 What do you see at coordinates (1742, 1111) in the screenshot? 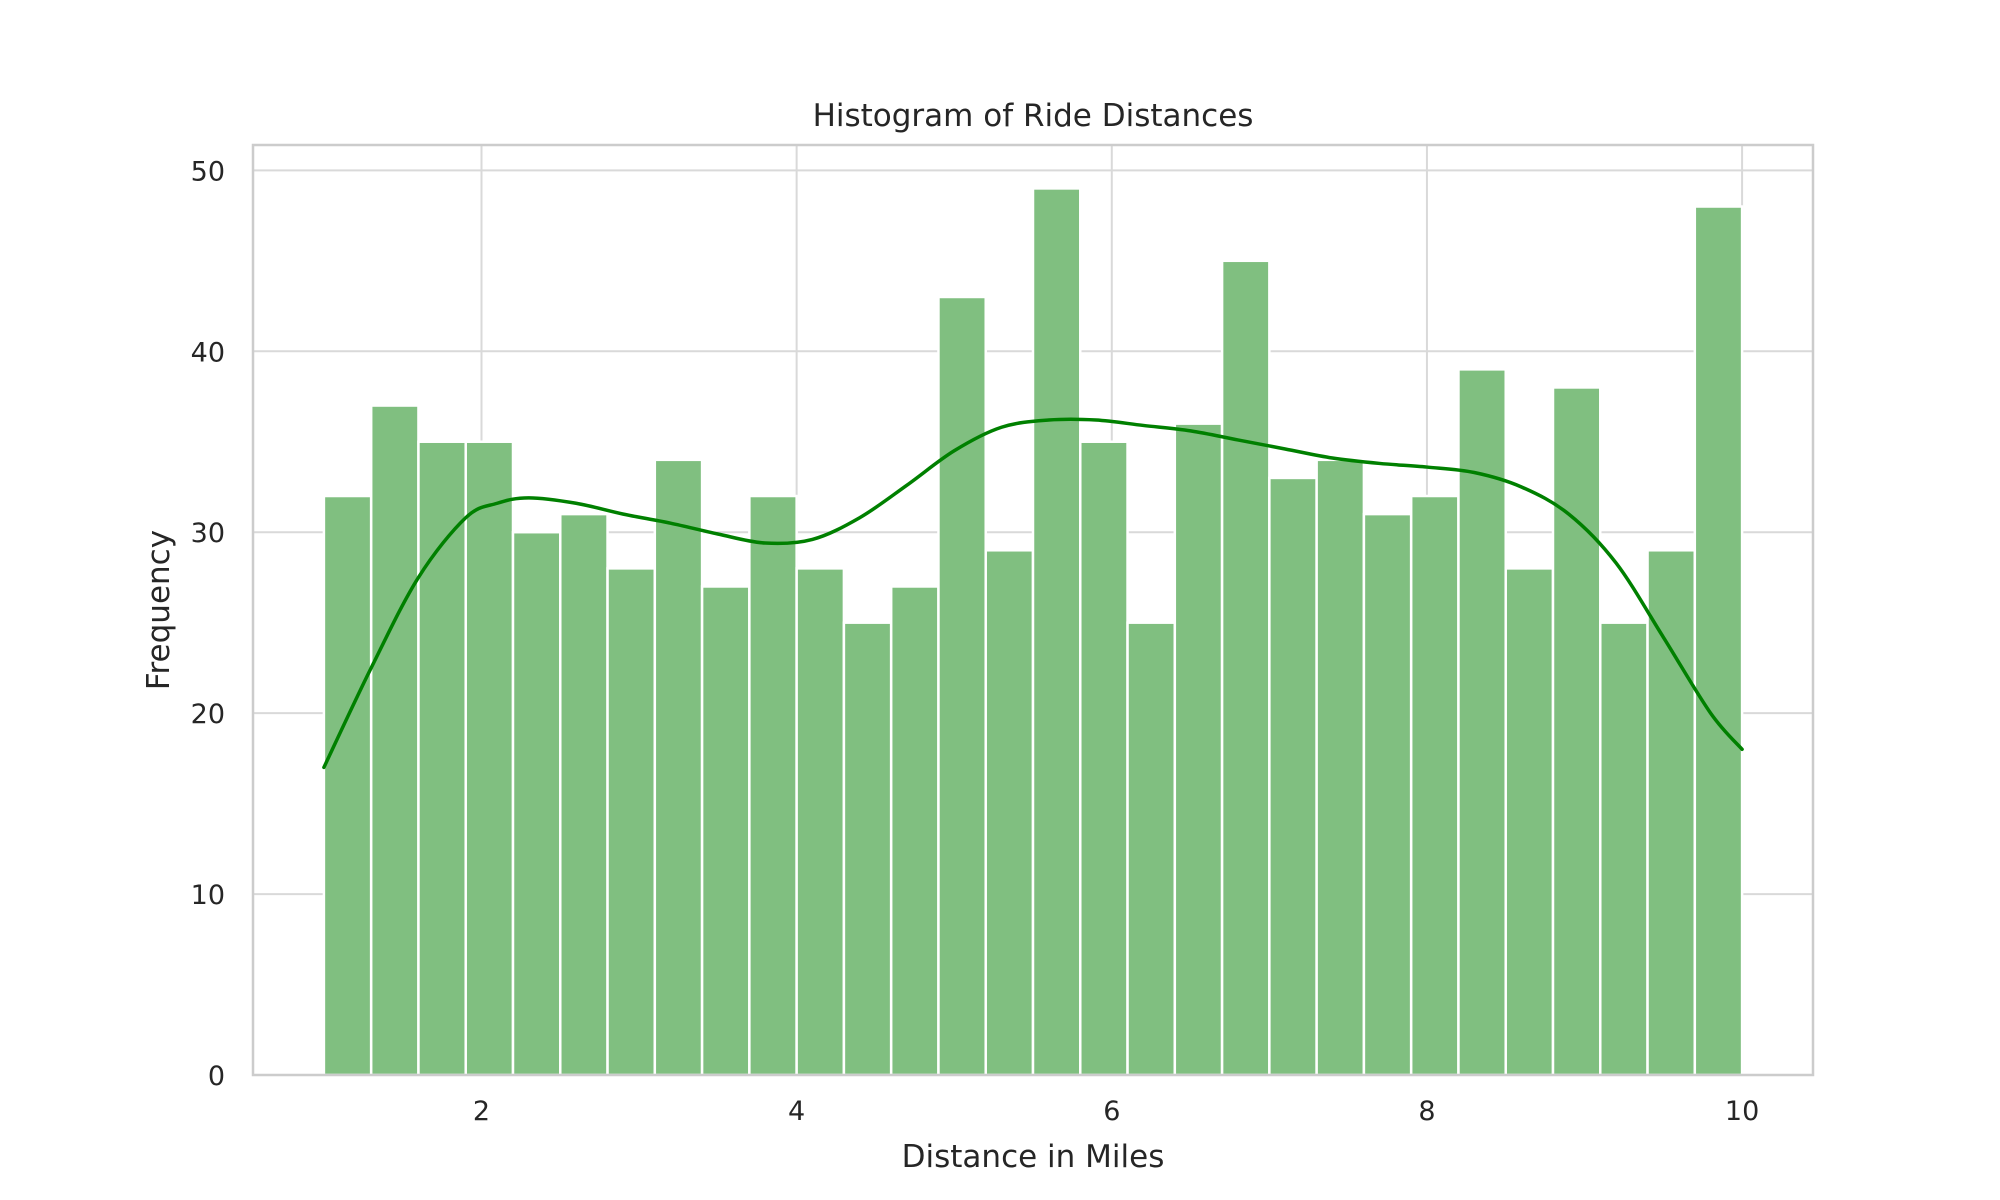
I see `x-tick-label-10: 10` at bounding box center [1742, 1111].